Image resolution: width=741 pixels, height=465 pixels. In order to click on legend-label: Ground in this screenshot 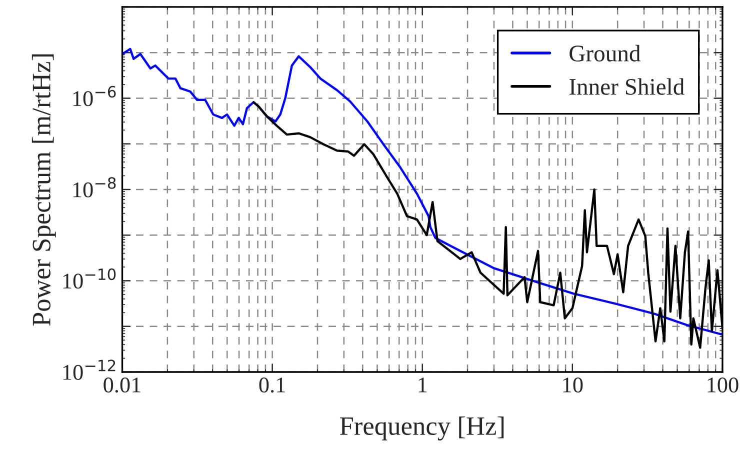, I will do `click(605, 53)`.